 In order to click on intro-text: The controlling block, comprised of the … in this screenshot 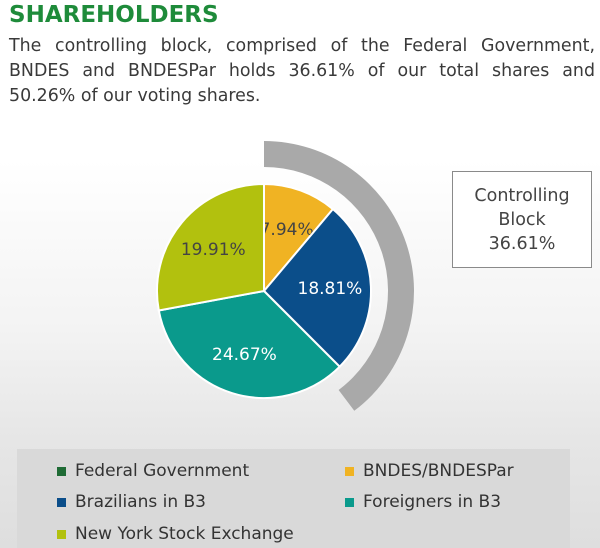, I will do `click(302, 71)`.